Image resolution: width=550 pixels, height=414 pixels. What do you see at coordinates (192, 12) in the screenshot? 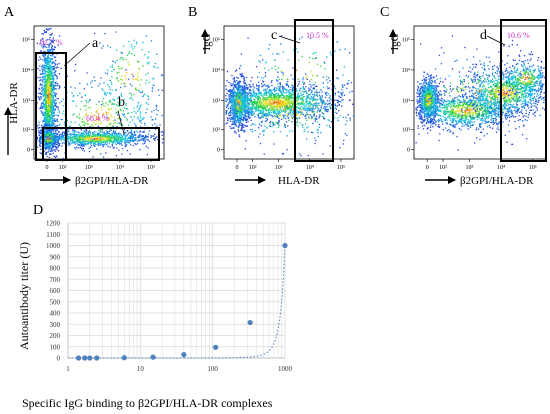
I see `panel-letter-b: B` at bounding box center [192, 12].